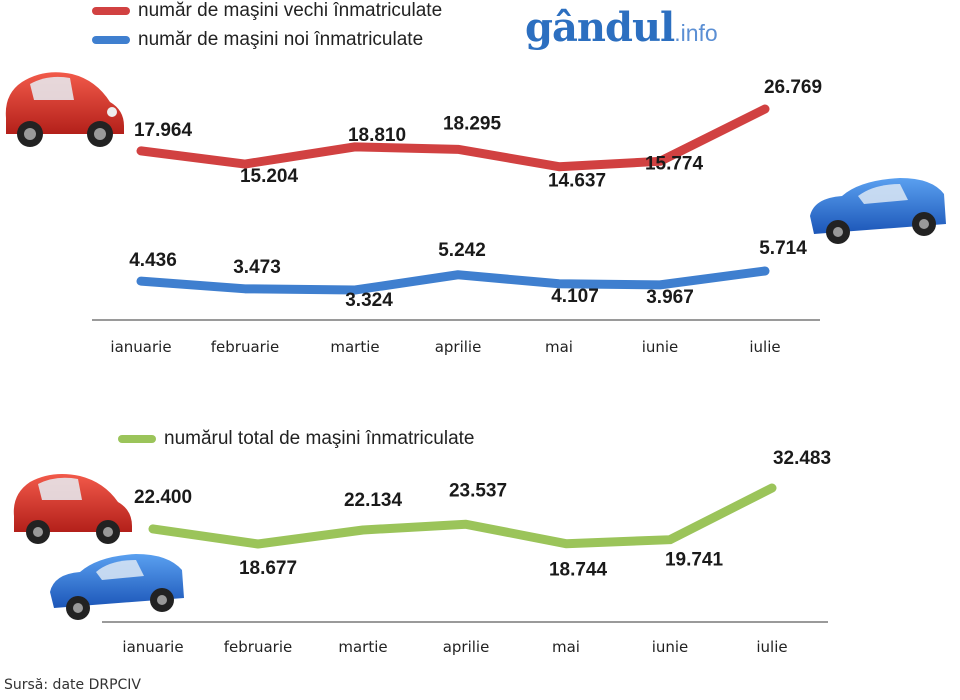  I want to click on logo-suffix: .info, so click(696, 33).